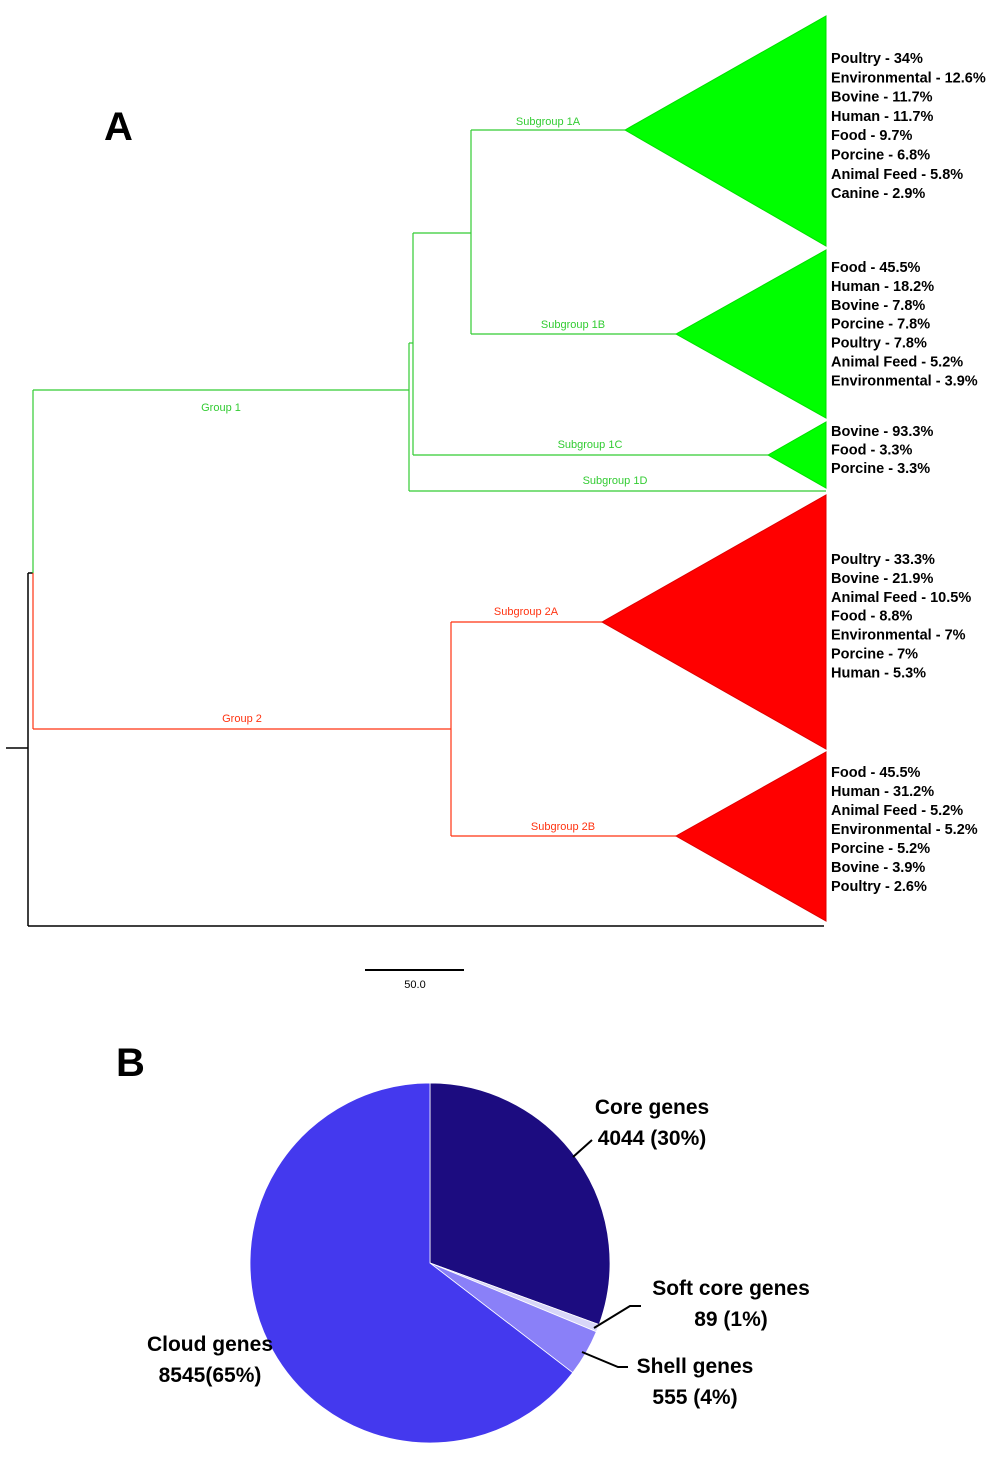  I want to click on scale-bar-label: 50.0, so click(414, 985).